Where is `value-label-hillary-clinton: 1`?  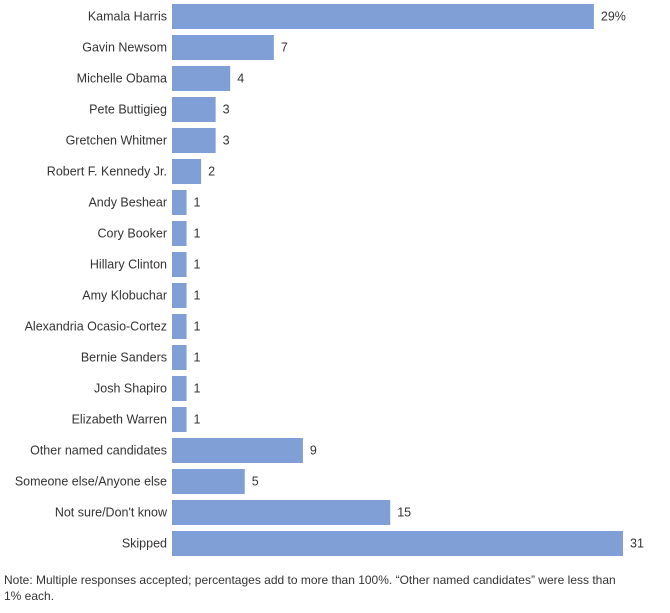
value-label-hillary-clinton: 1 is located at coordinates (197, 265).